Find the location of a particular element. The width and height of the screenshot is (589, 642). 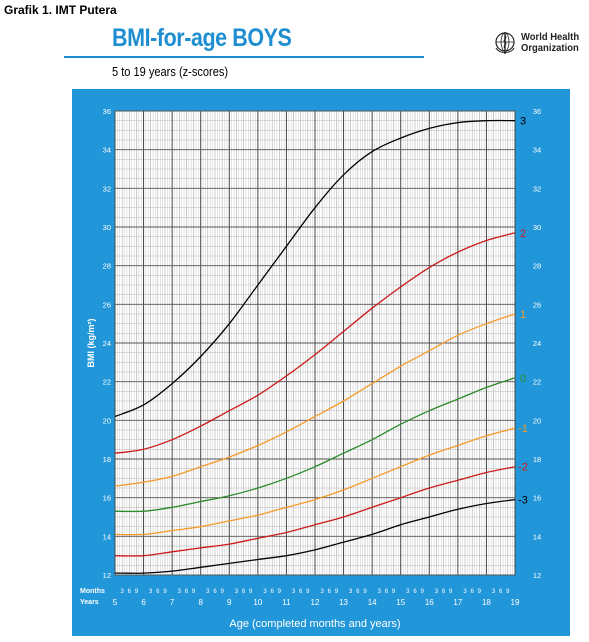

x-tick-label: 17 is located at coordinates (457, 602).